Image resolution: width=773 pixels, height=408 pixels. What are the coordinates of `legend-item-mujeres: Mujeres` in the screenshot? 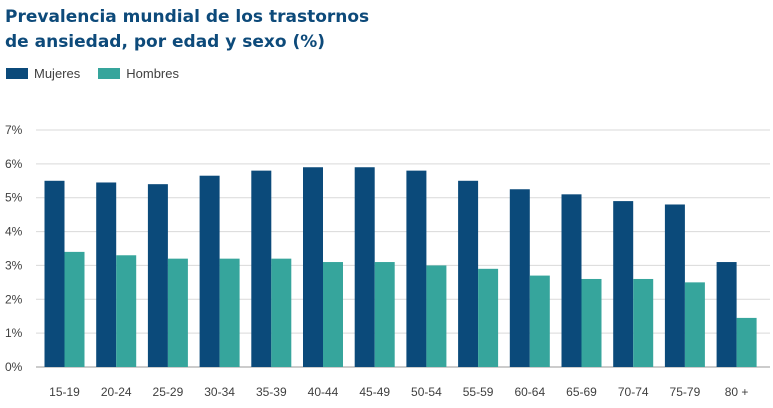 It's located at (43, 73).